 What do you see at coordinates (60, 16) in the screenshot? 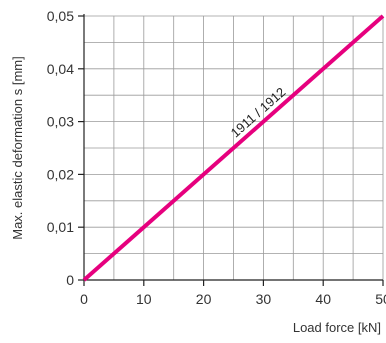
I see `y-tick-label: 0,05` at bounding box center [60, 16].